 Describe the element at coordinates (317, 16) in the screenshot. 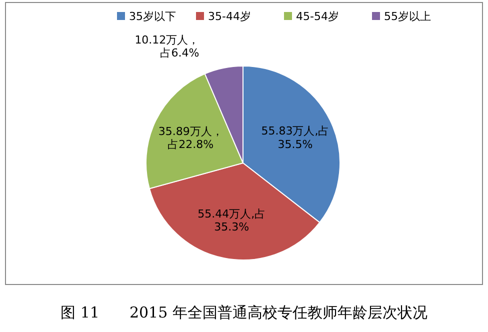

I see `legend-label: 45-54岁` at that location.